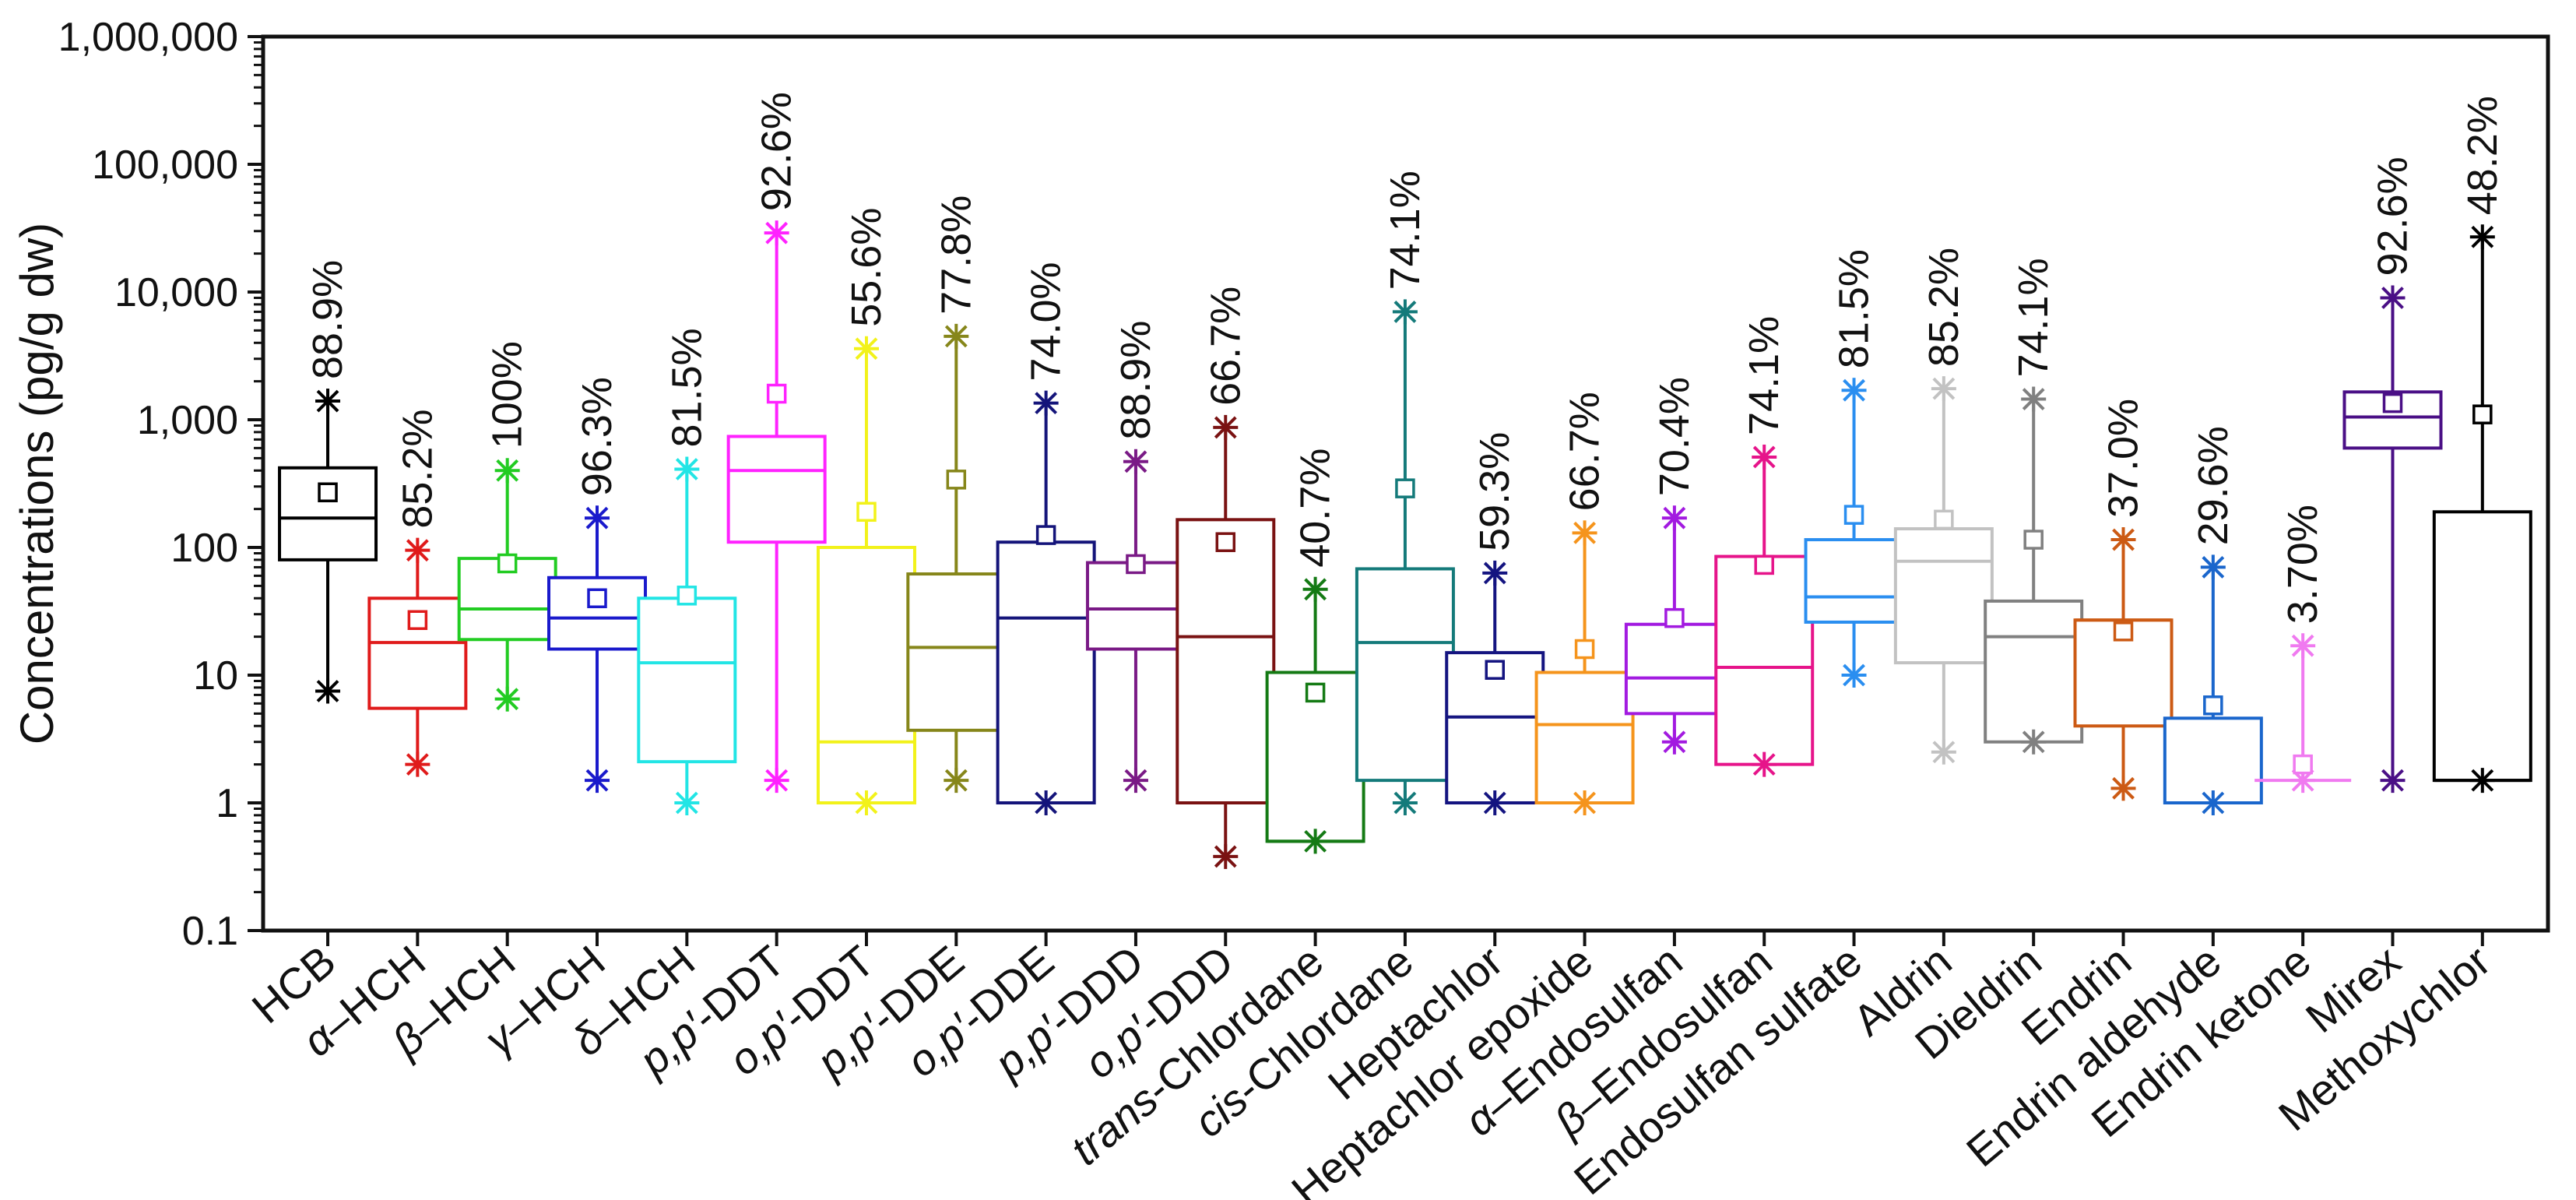  What do you see at coordinates (1046, 322) in the screenshot?
I see `detection-rate-label: 74.0%` at bounding box center [1046, 322].